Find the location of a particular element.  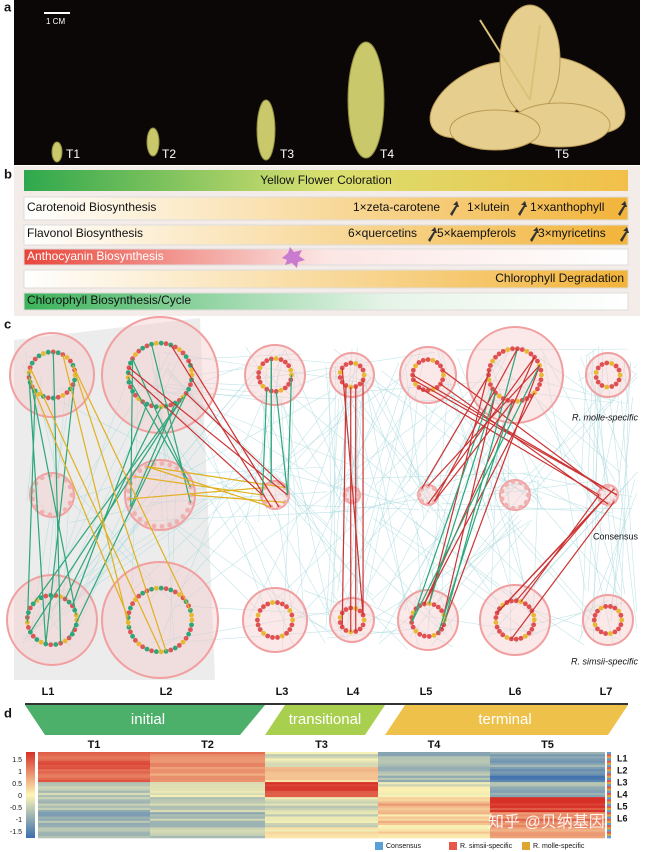

colorbar-tick: 1.5 is located at coordinates (17, 760).